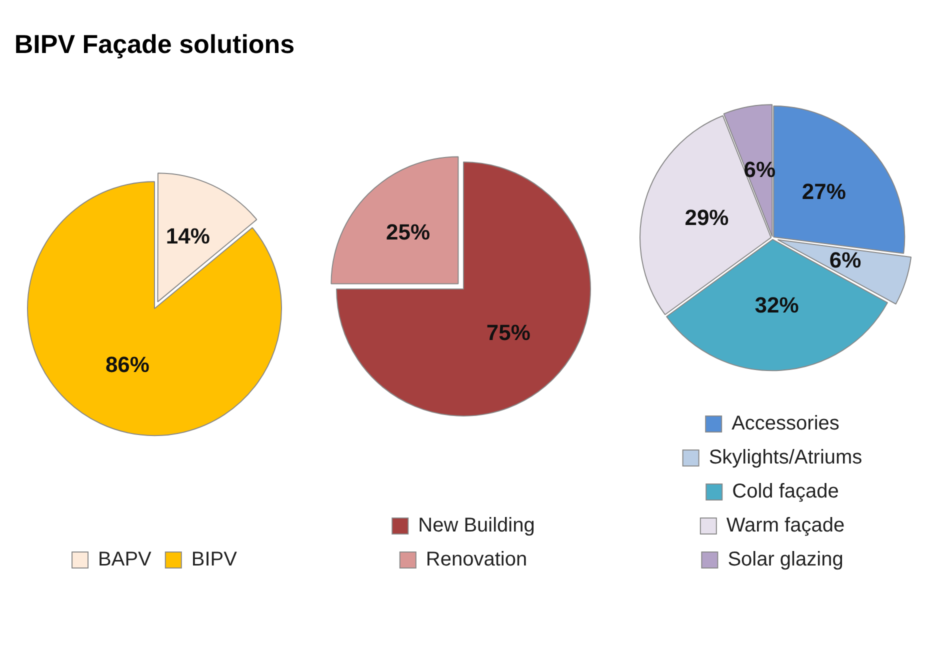 The image size is (929, 652). Describe the element at coordinates (785, 491) in the screenshot. I see `legend-label: Cold façade` at that location.